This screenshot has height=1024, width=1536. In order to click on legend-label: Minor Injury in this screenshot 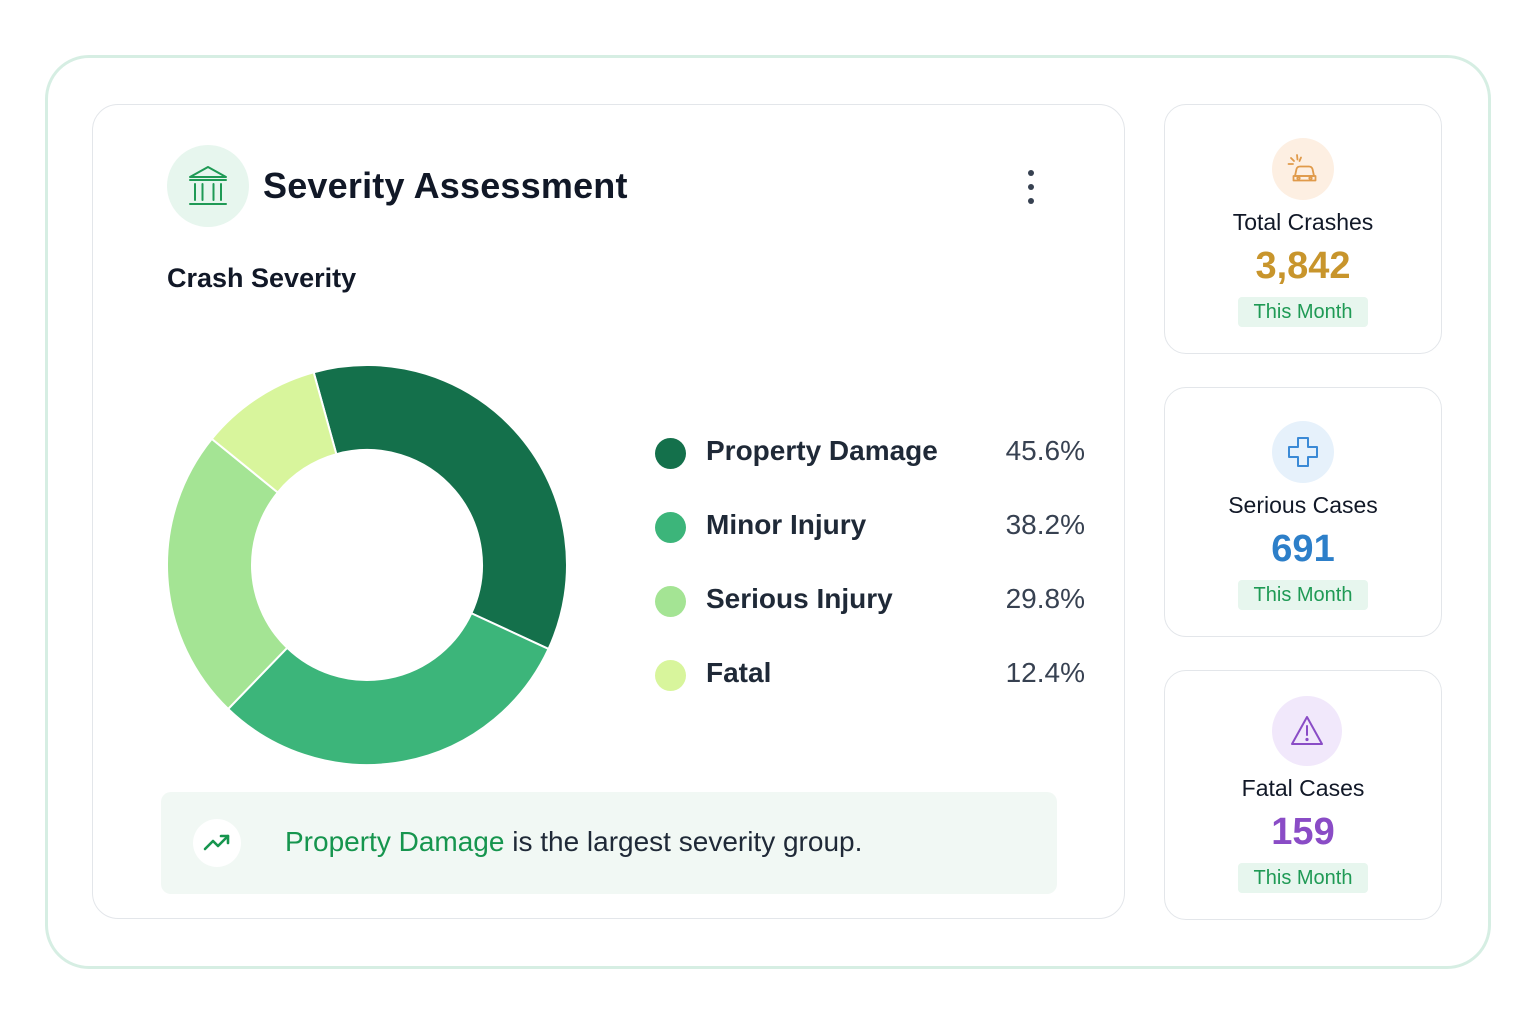, I will do `click(786, 524)`.